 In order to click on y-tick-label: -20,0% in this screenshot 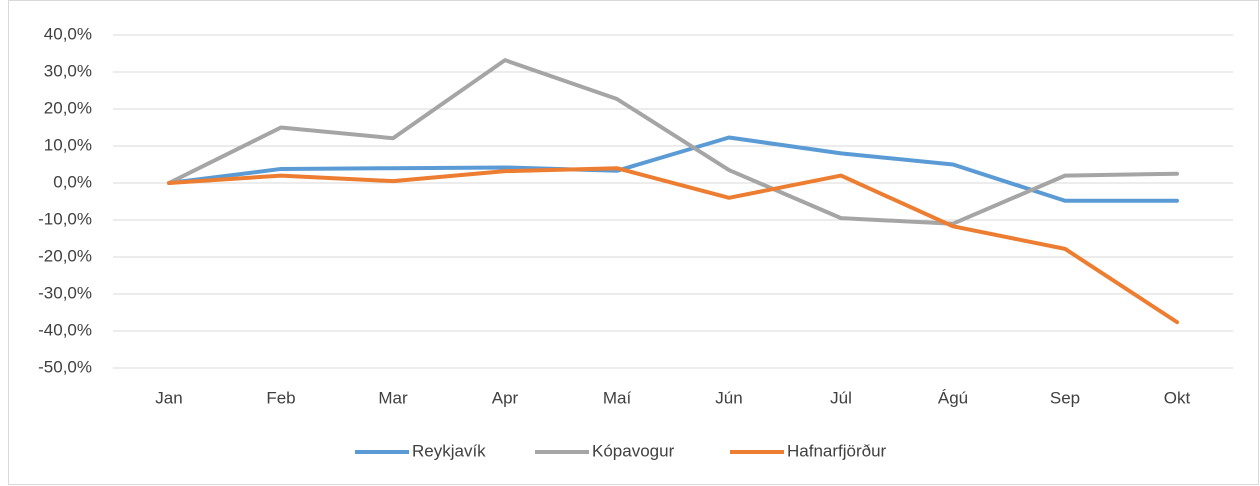, I will do `click(65, 255)`.